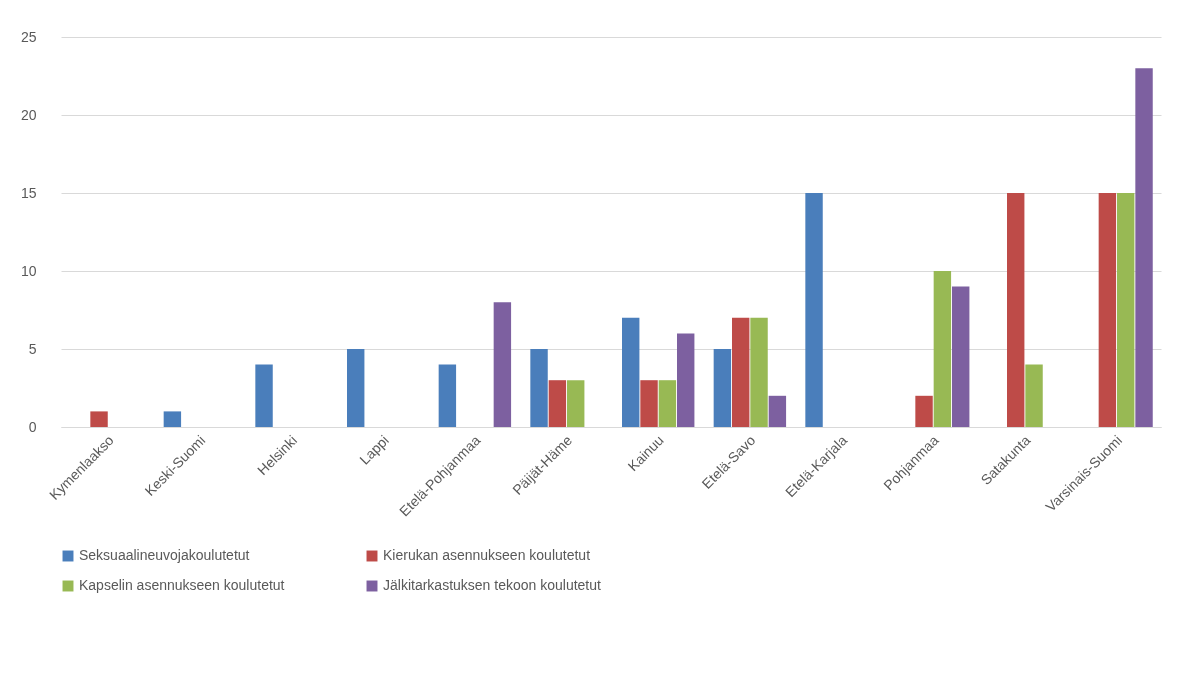 The image size is (1200, 700). What do you see at coordinates (164, 555) in the screenshot?
I see `legend-label: Seksuaalineuvojakoulutetut` at bounding box center [164, 555].